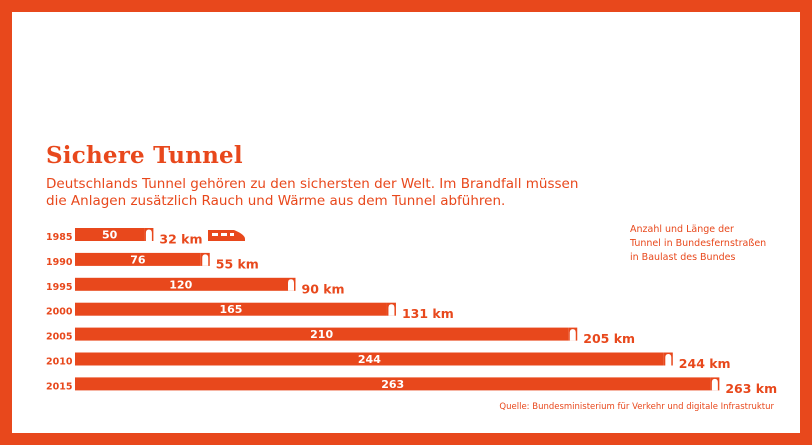 The height and width of the screenshot is (445, 812). What do you see at coordinates (609, 338) in the screenshot?
I see `length-label: 205 km` at bounding box center [609, 338].